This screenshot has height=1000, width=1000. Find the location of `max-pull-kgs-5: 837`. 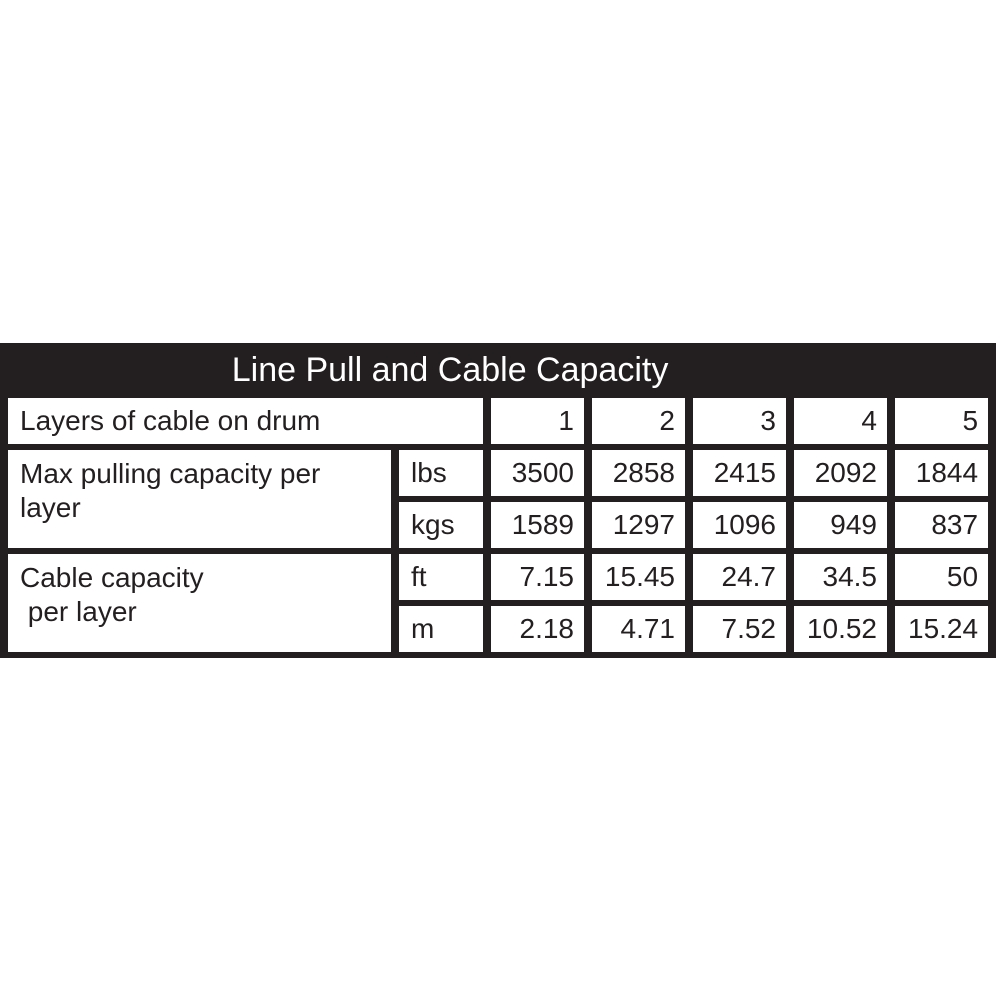

max-pull-kgs-5: 837 is located at coordinates (942, 525).